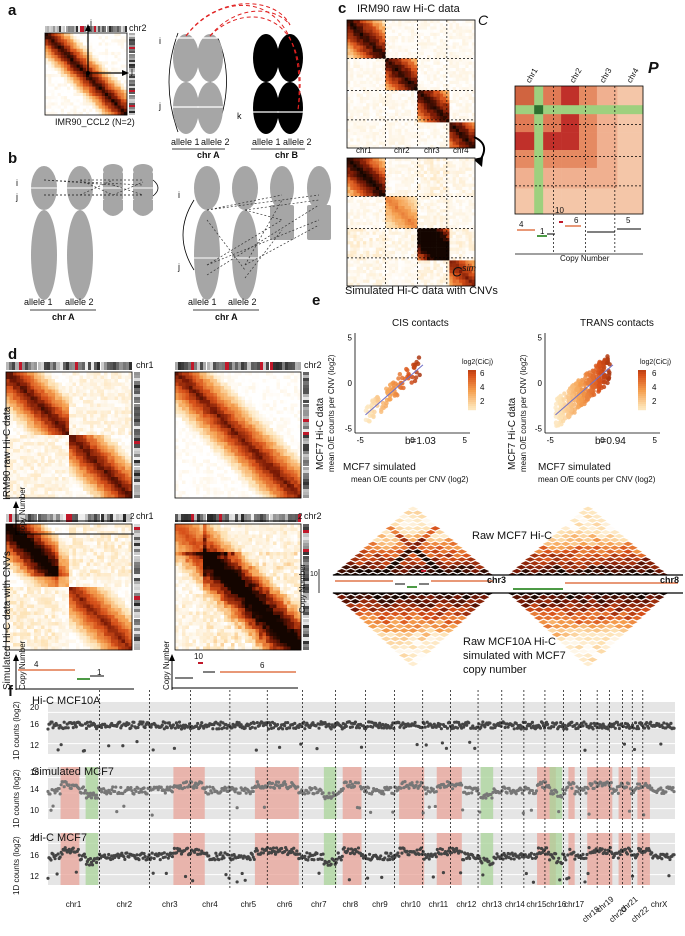 The image size is (685, 936). I want to click on panel-a-allele1-a: allele 1, so click(185, 142).